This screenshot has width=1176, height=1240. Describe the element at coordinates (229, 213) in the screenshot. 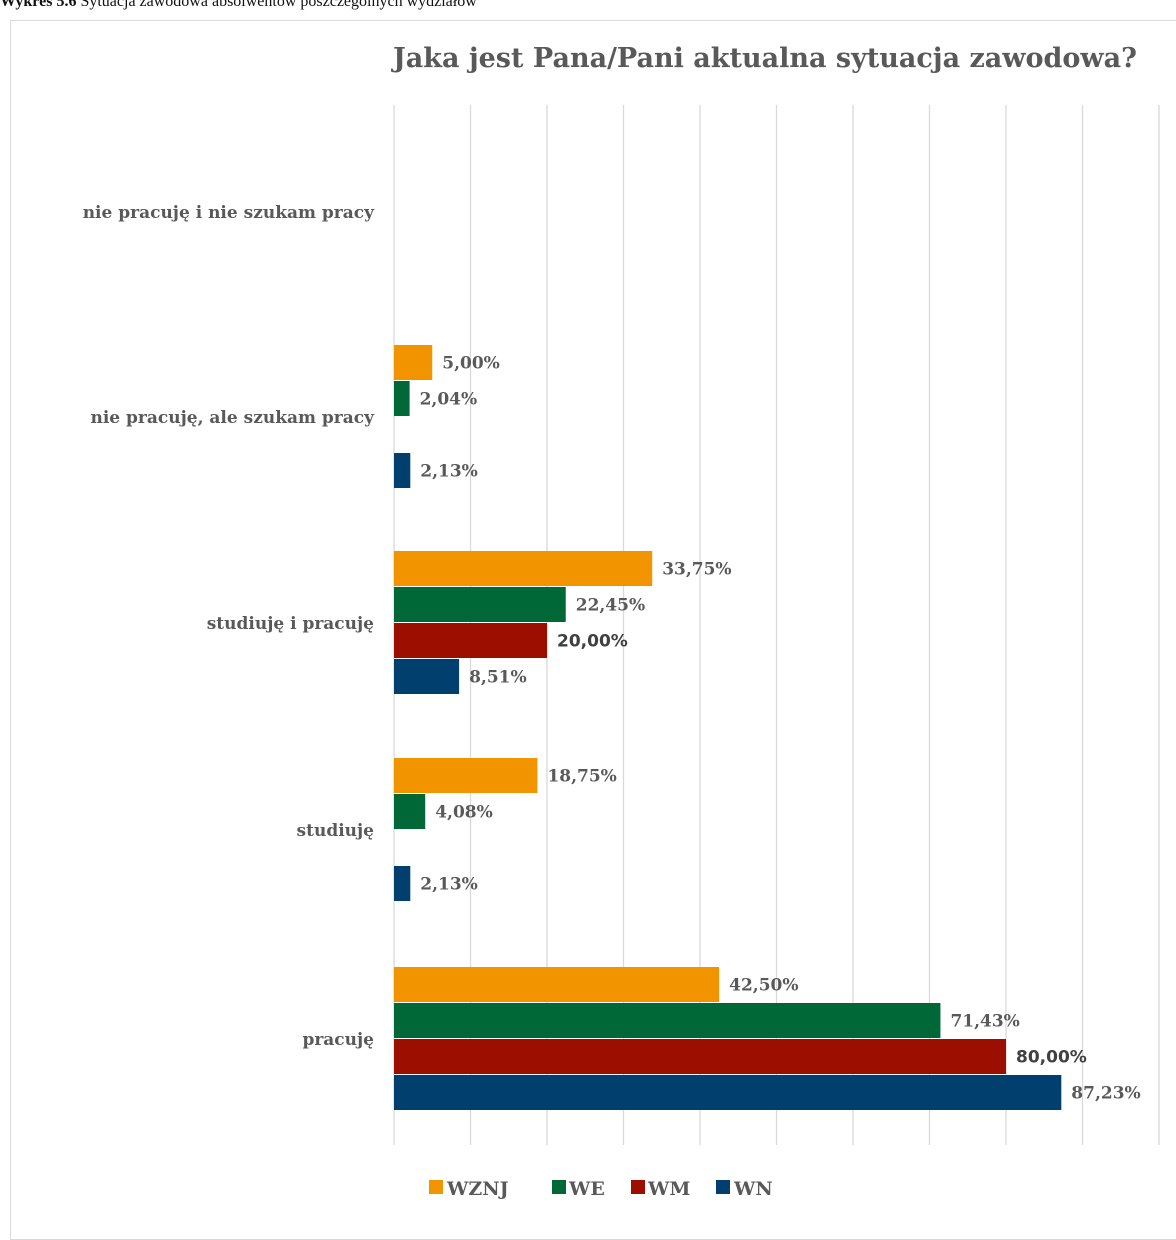

I see `category-label: nie pracuję i nie szukam pracy` at that location.